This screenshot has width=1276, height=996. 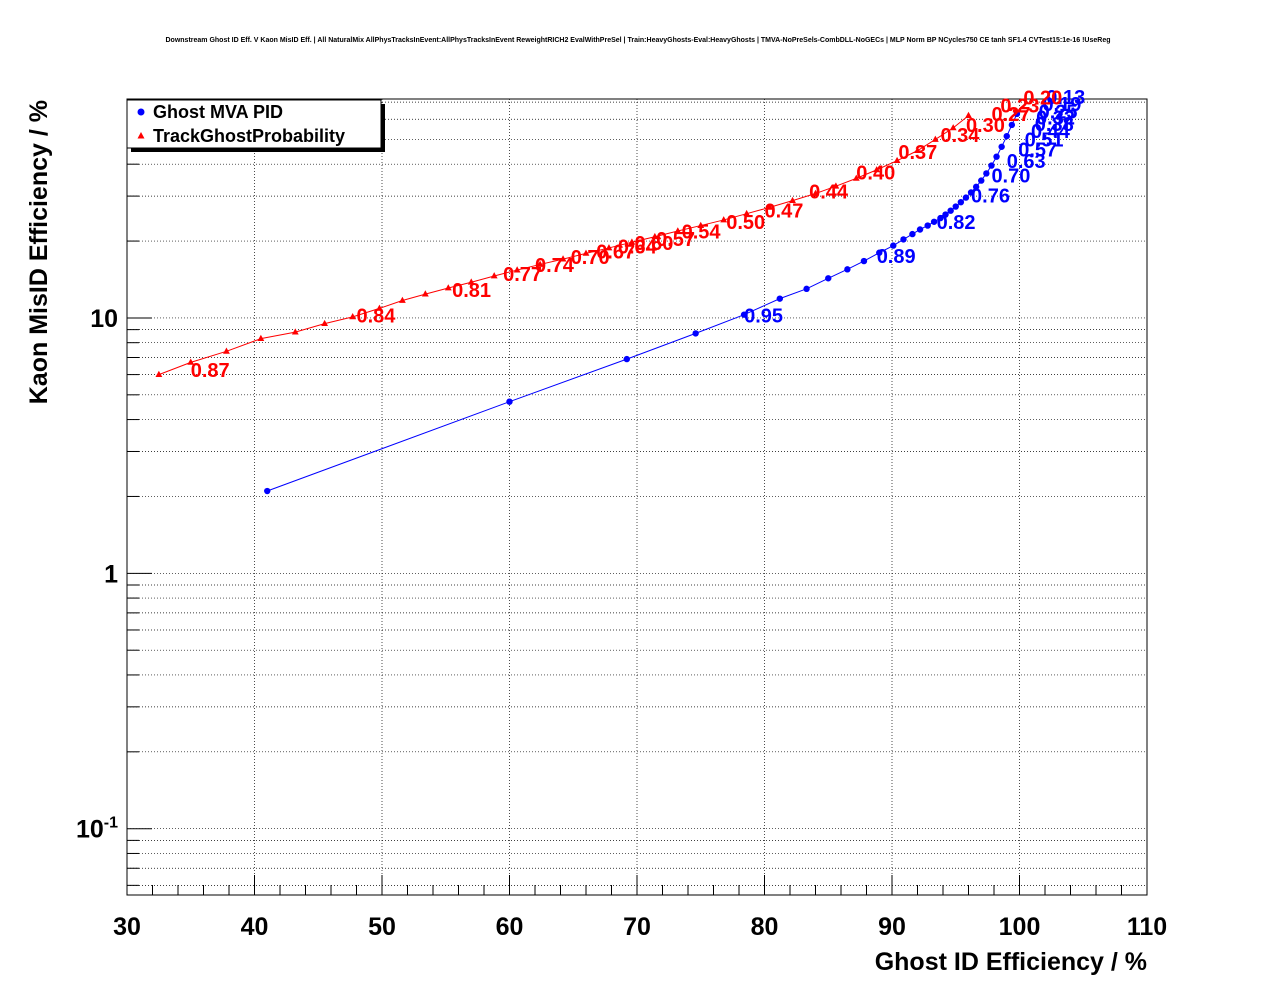 I want to click on x-tick-label: 60, so click(x=510, y=927).